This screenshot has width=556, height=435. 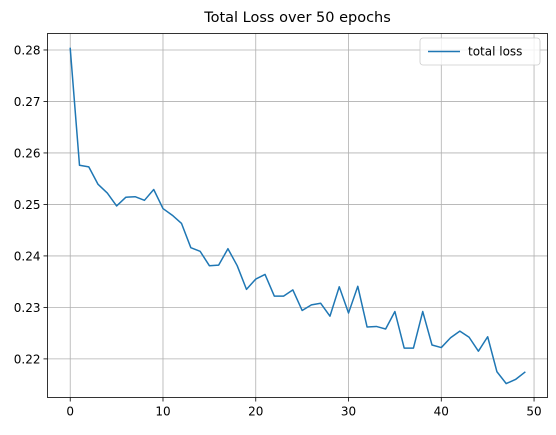 I want to click on x-tick-label: 0, so click(x=70, y=412).